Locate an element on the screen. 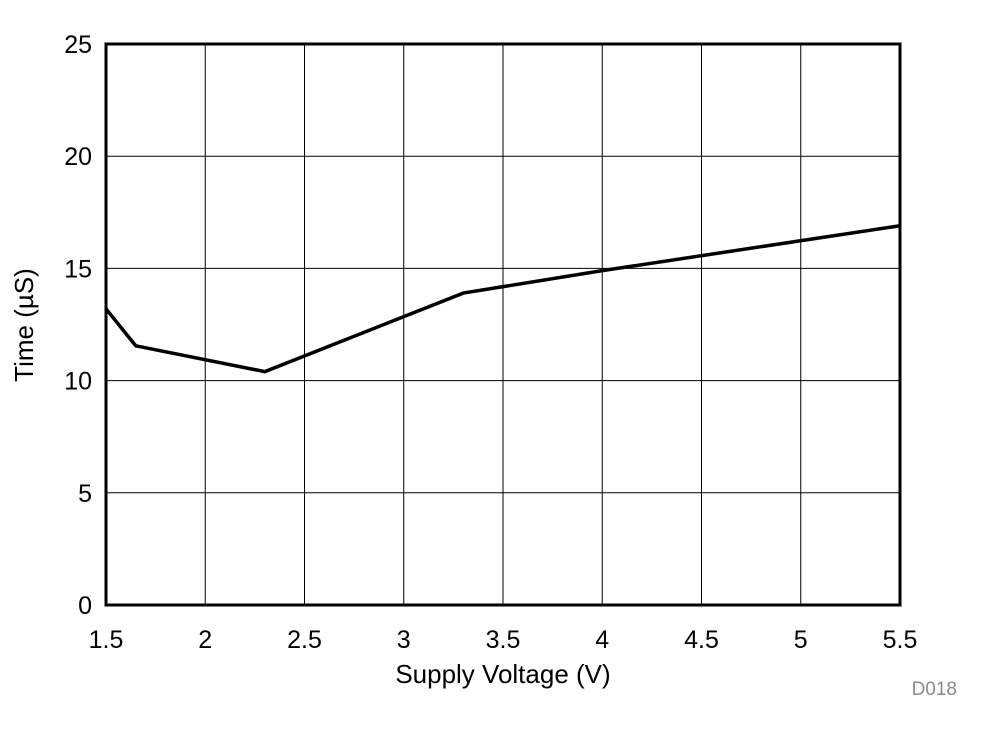 Image resolution: width=982 pixels, height=734 pixels. y-tick-label: 10 is located at coordinates (78, 382).